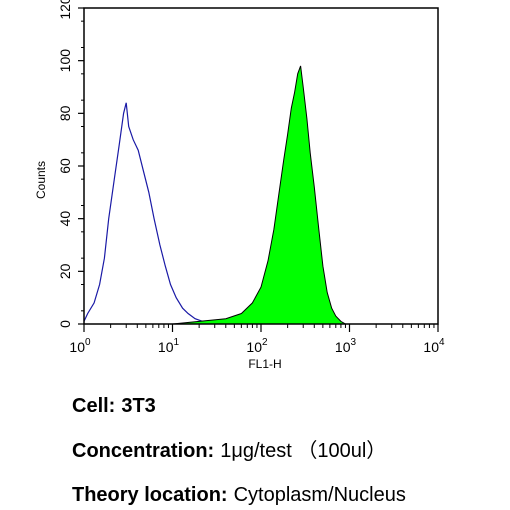  I want to click on y-tick-label: 60, so click(65, 166).